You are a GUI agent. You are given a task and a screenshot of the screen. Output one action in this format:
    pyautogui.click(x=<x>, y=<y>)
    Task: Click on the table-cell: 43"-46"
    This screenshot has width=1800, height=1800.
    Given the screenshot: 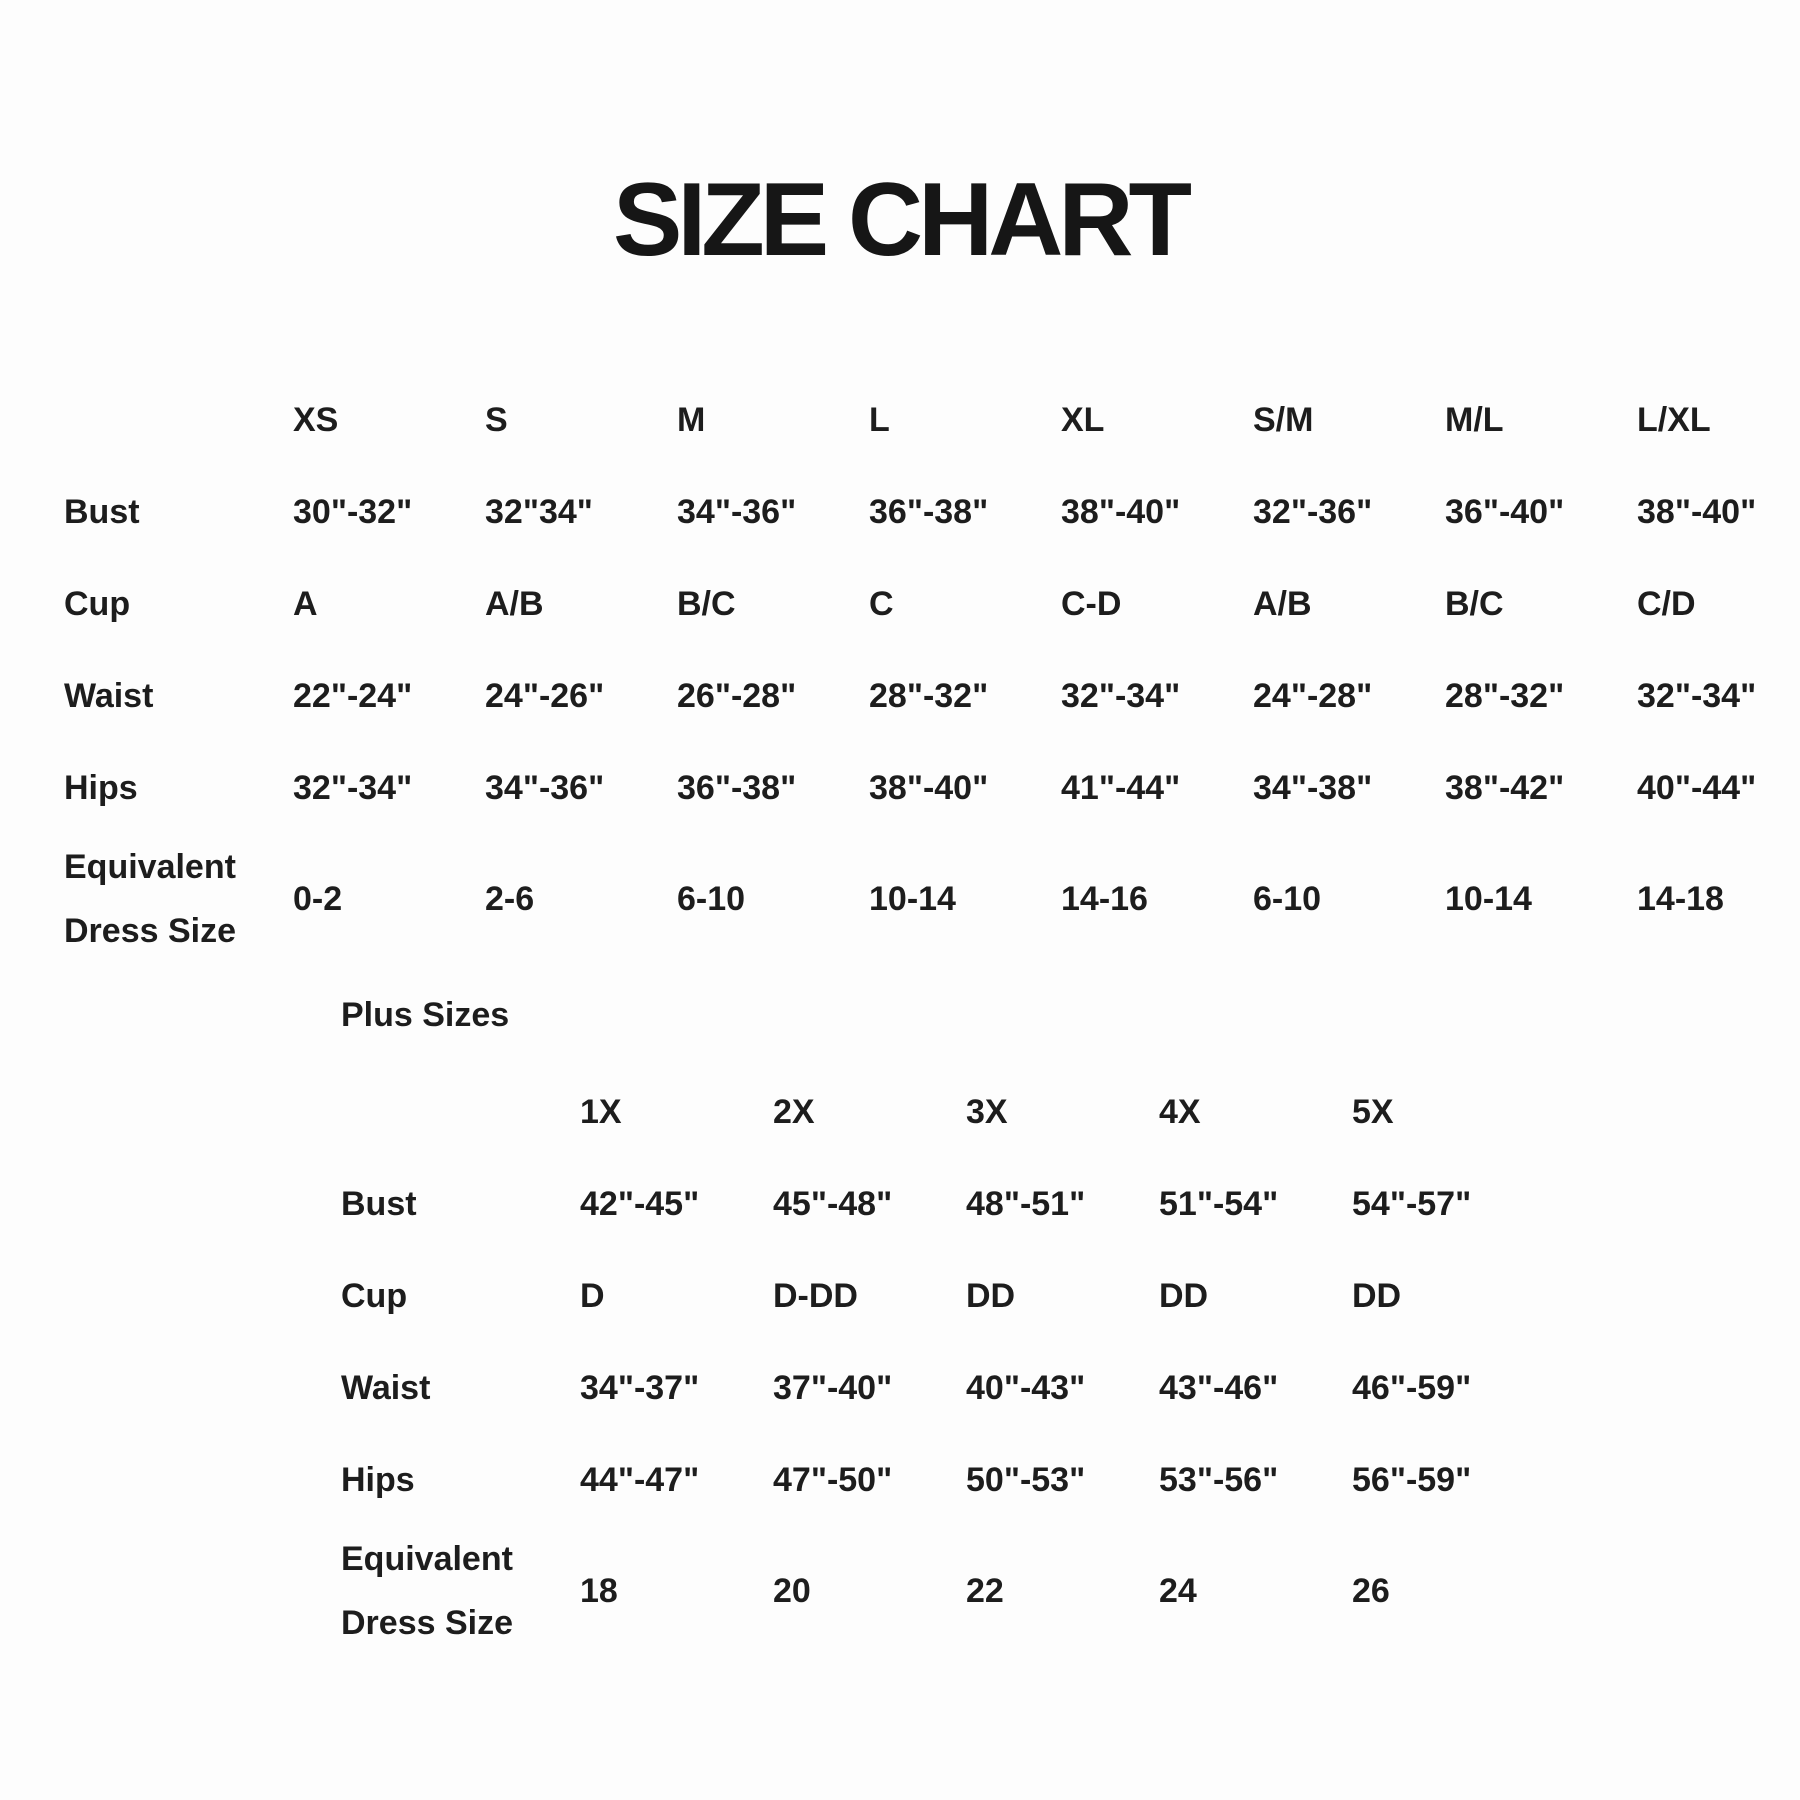 What is the action you would take?
    pyautogui.click(x=1219, y=1387)
    